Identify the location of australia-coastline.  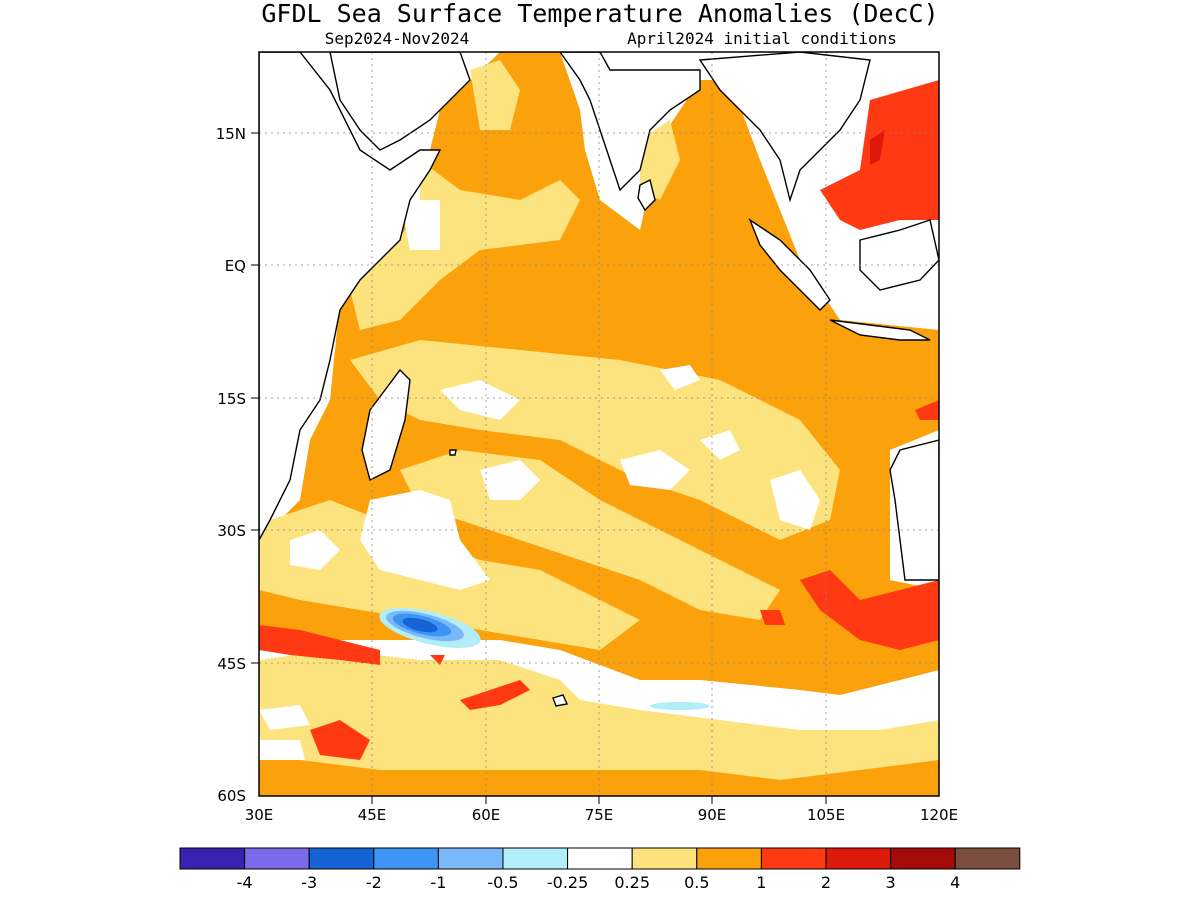
(914, 510).